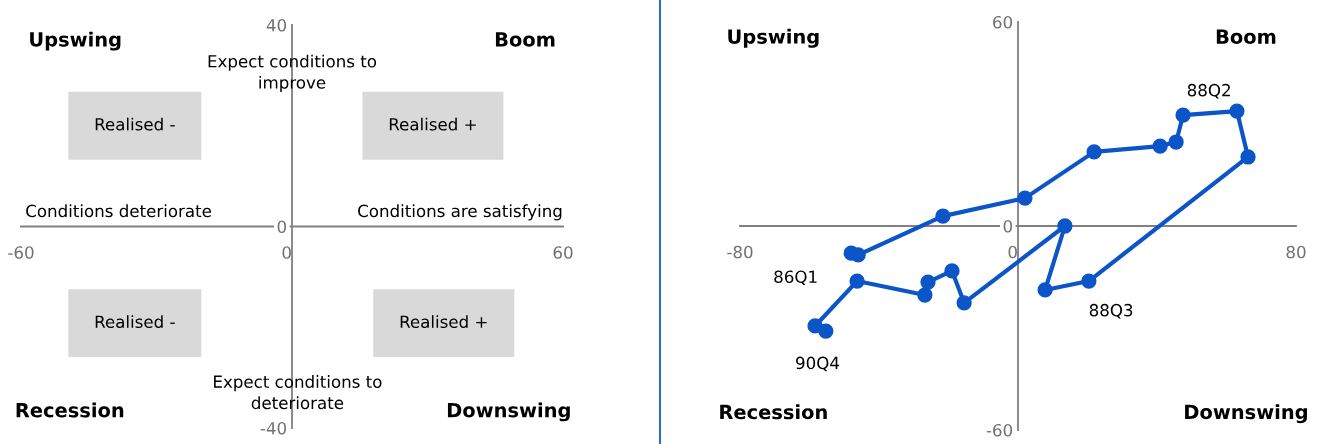 The image size is (1329, 444). I want to click on y-tick-label: 40, so click(276, 25).